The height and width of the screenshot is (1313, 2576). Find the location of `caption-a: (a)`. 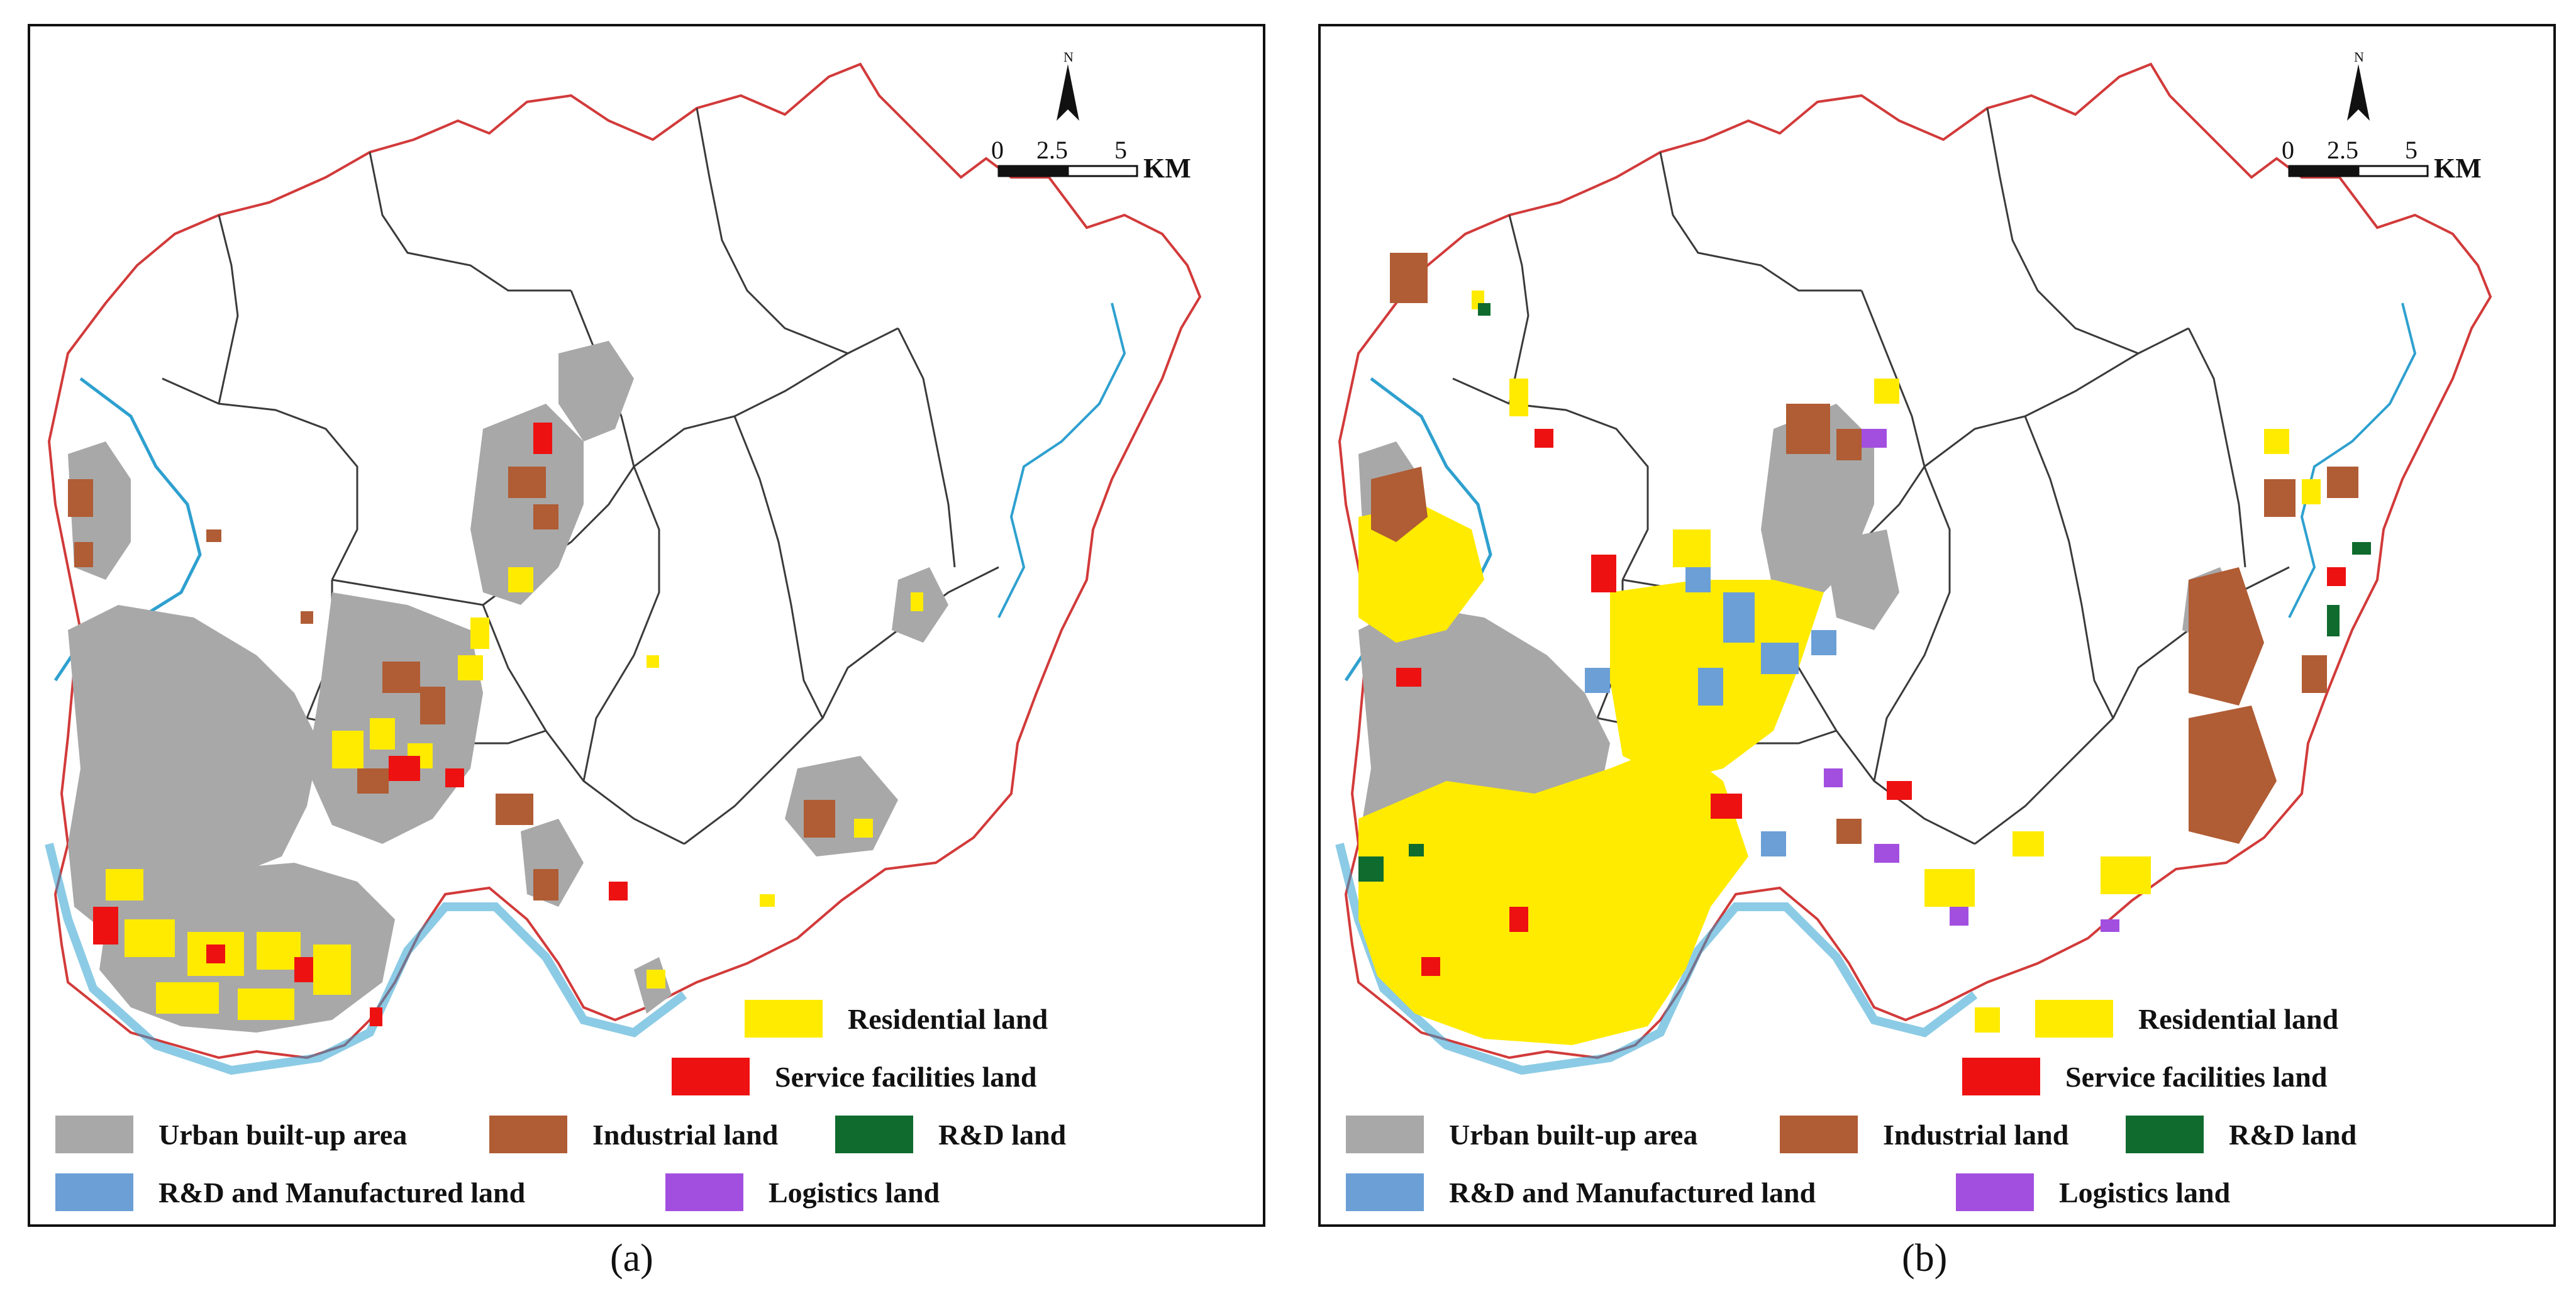

caption-a: (a) is located at coordinates (631, 1258).